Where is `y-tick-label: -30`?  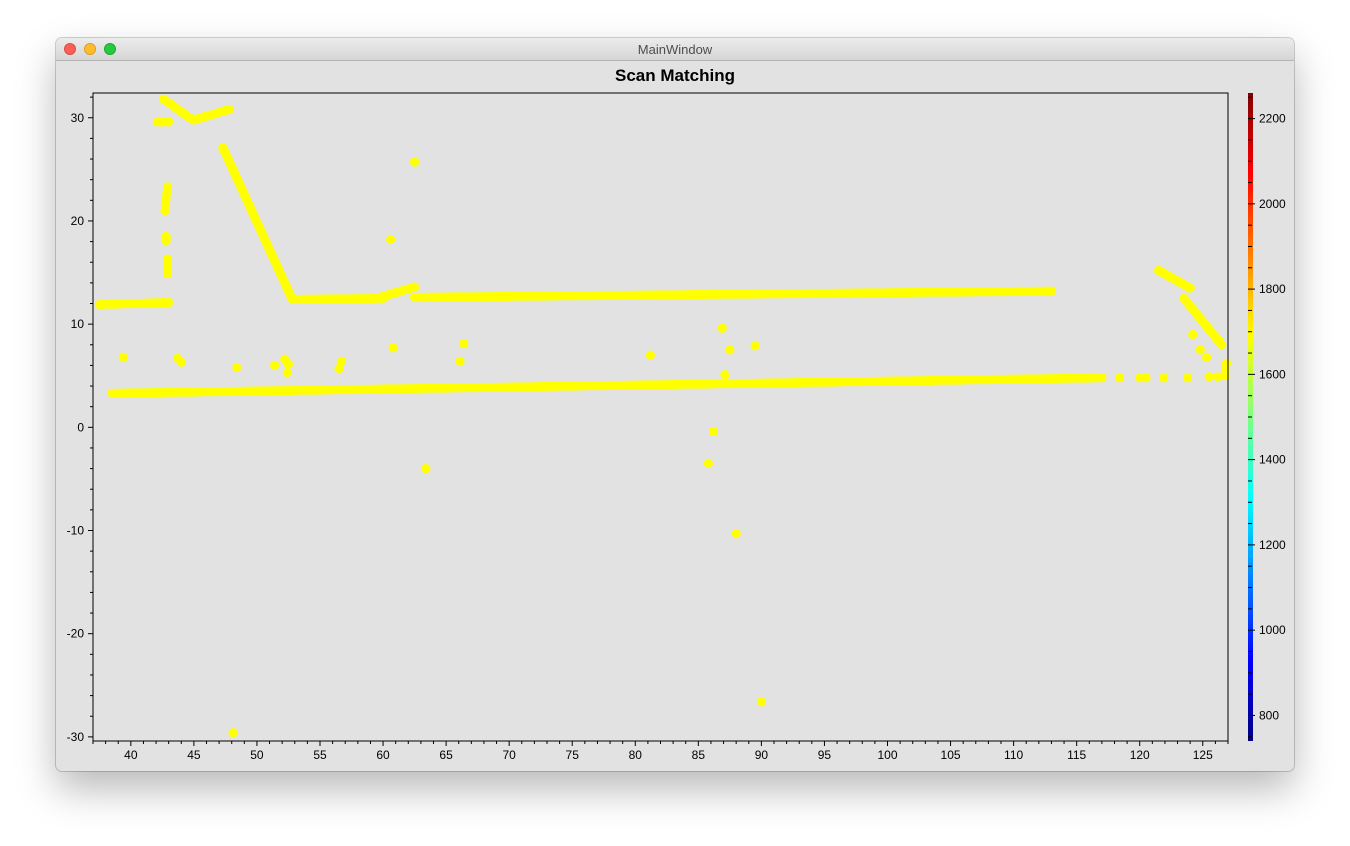 y-tick-label: -30 is located at coordinates (76, 737).